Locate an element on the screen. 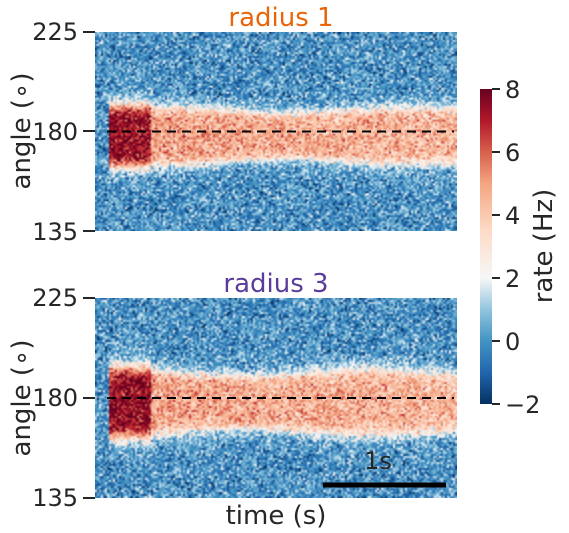  colorbar: −2 0 2 4 6 8 rate (Hz) is located at coordinates (519, 247).